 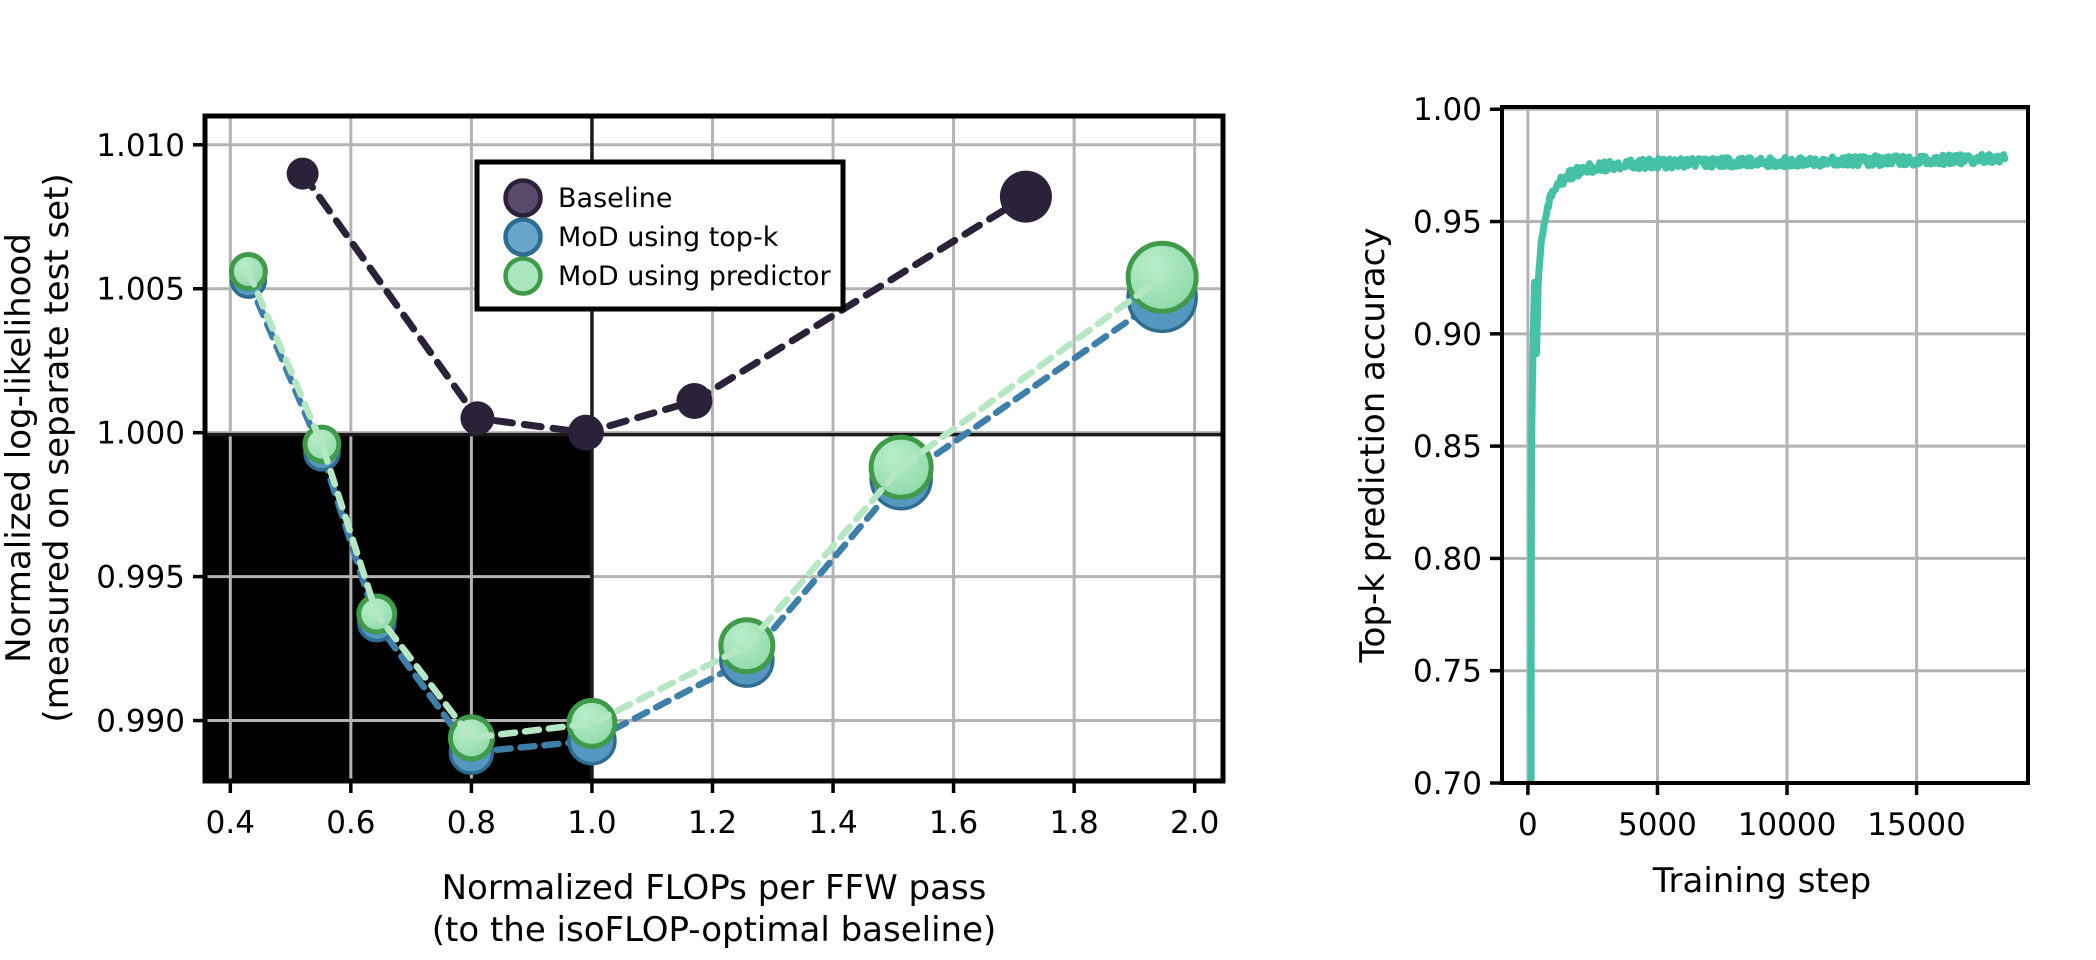 I want to click on legend-item: MoD using predictor, so click(x=667, y=276).